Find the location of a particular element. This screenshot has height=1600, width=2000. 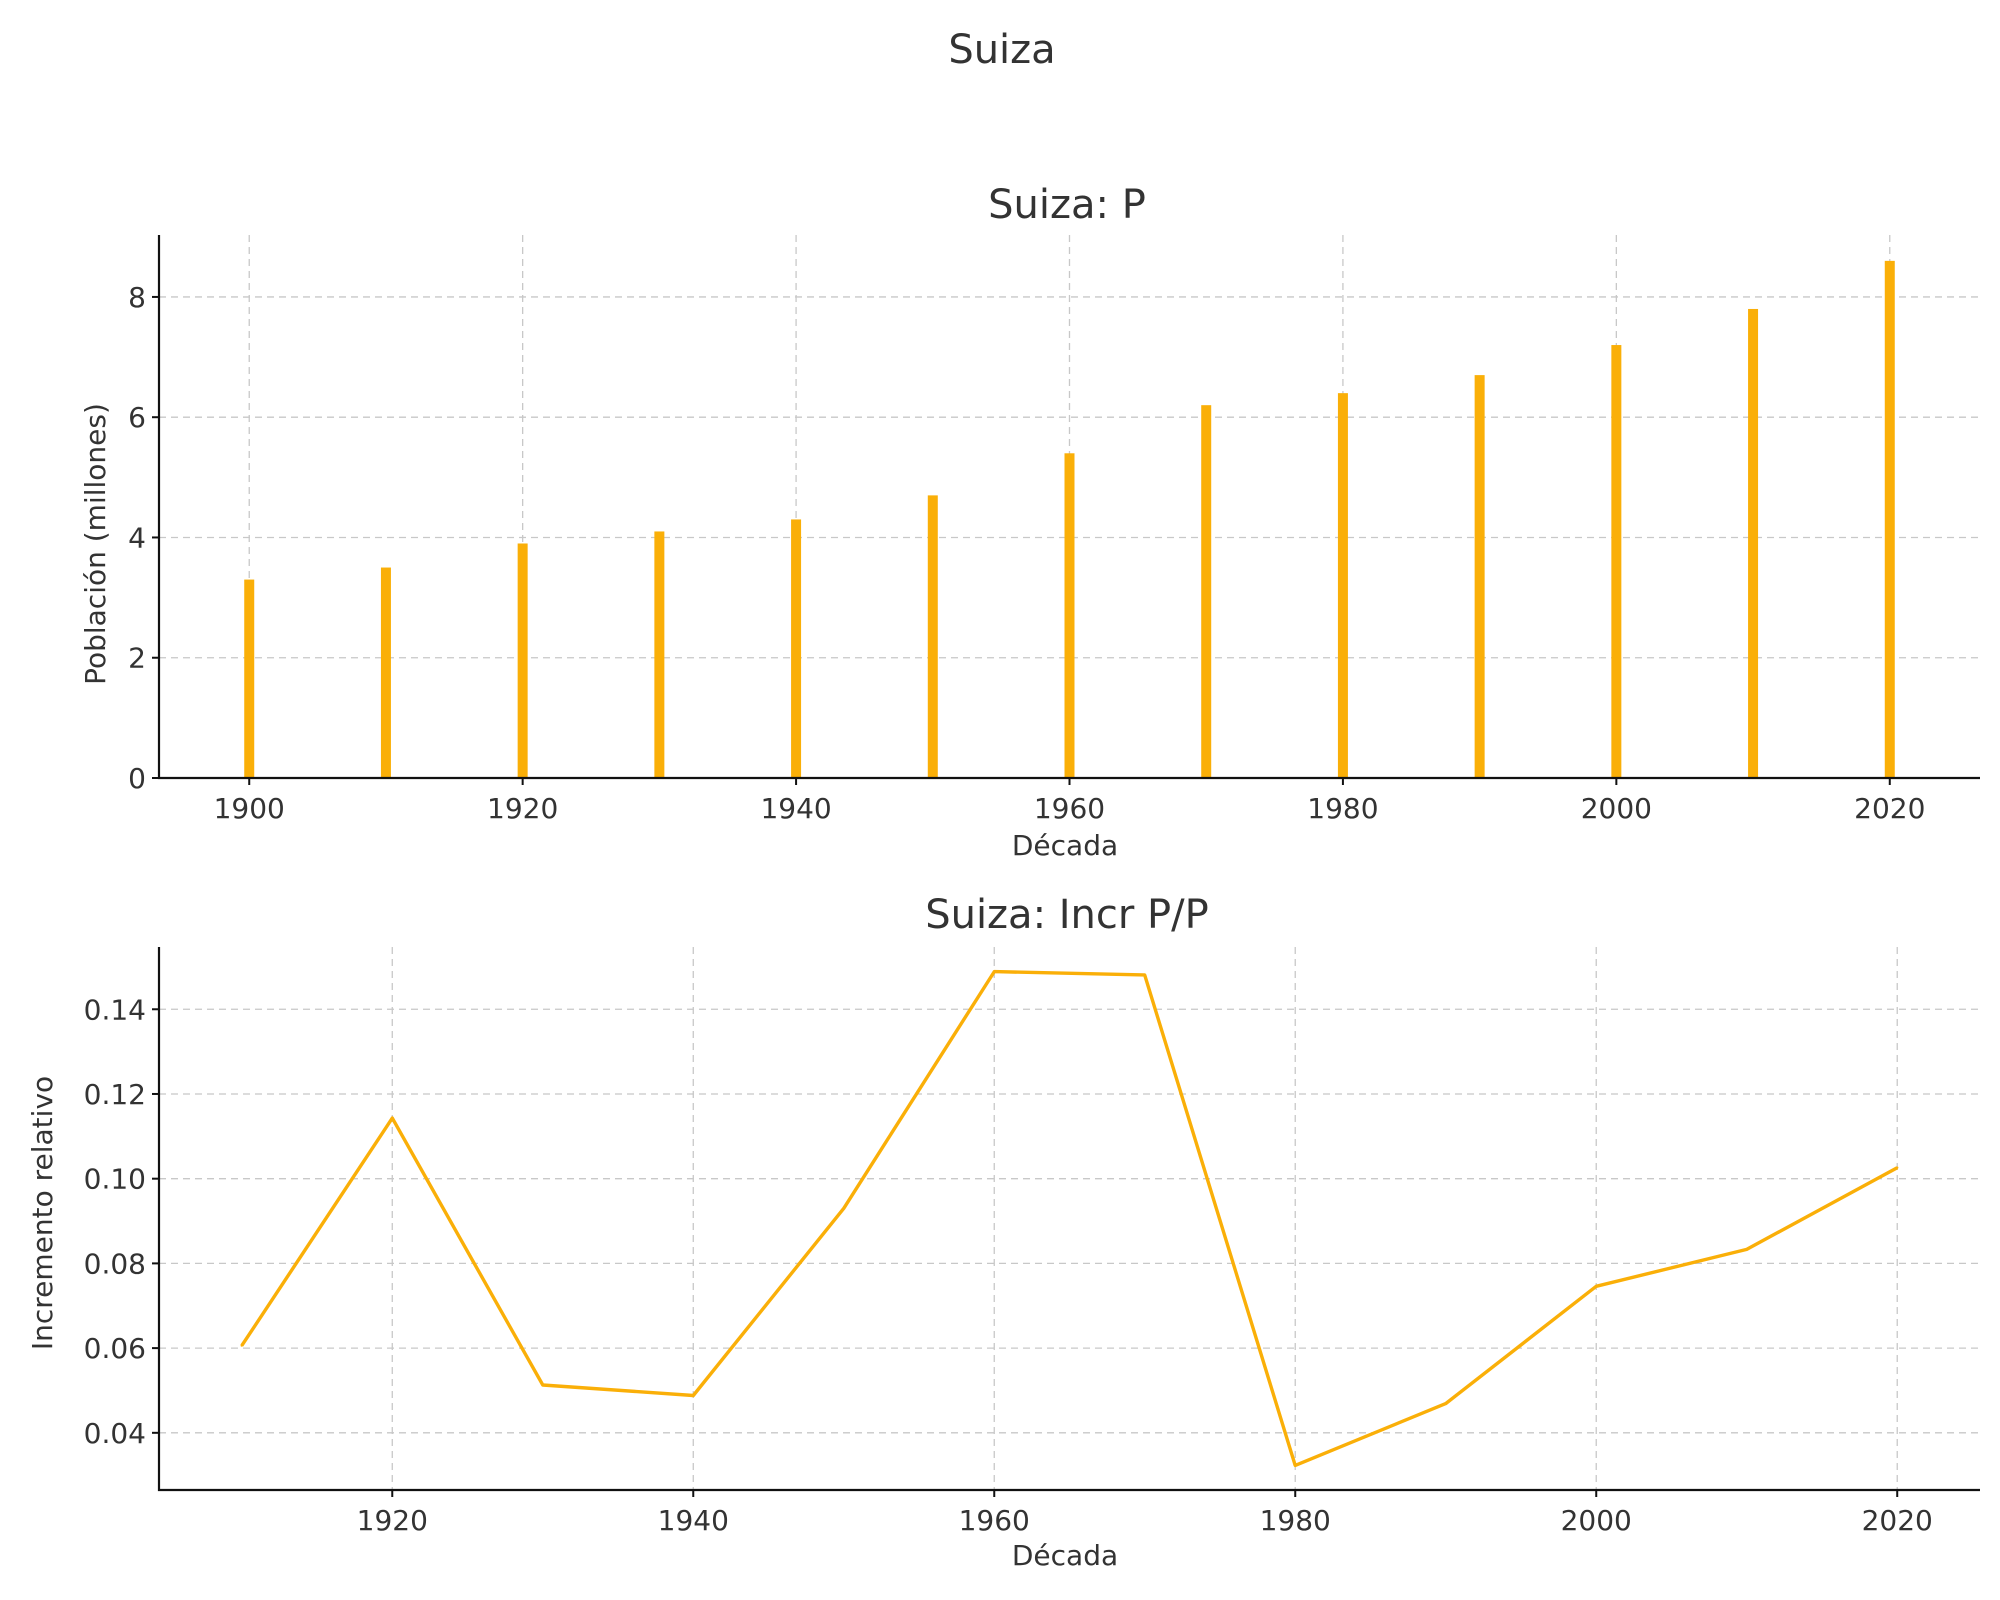

relative-increase-point-1910 is located at coordinates (241, 1345).